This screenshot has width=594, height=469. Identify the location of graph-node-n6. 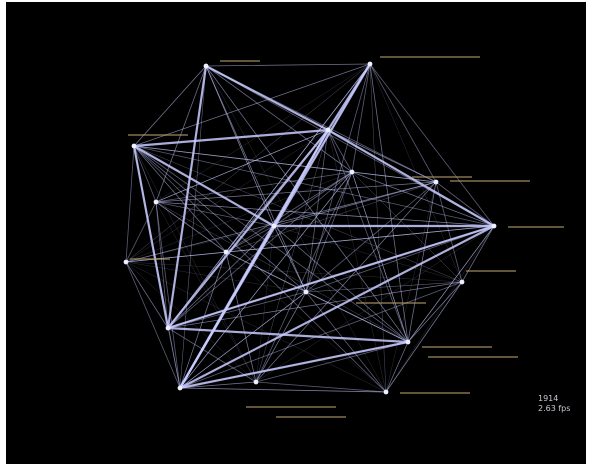
(274, 226).